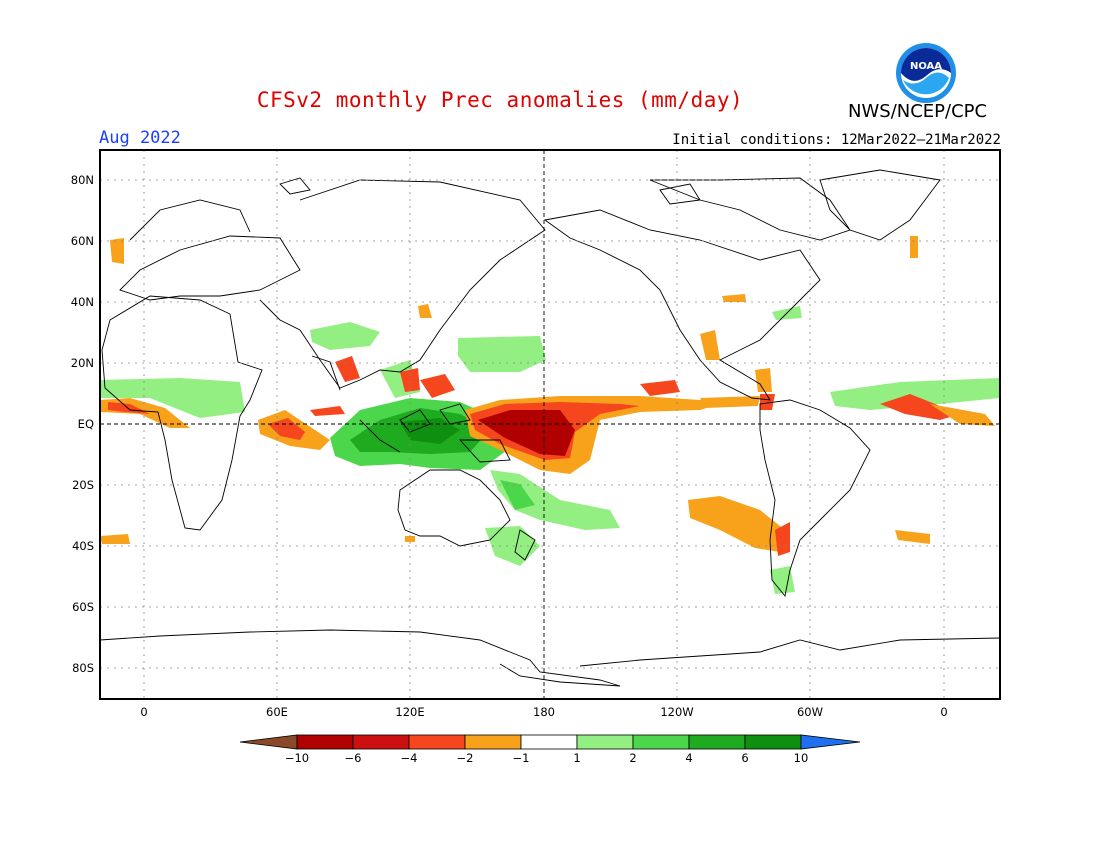 The width and height of the screenshot is (1100, 850). I want to click on colorbar: −10 −6 −4 −2 −1 1 2 4 6 10, so click(550, 749).